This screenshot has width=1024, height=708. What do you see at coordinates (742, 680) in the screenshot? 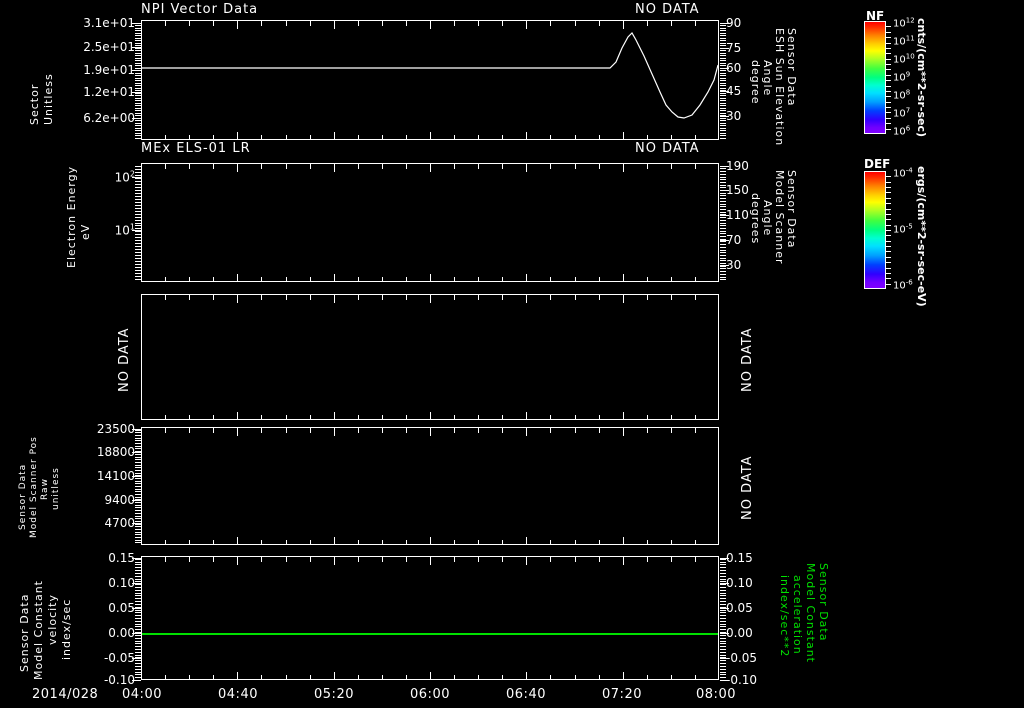
I see `panel-5-right-ytick-5: -0.10` at bounding box center [742, 680].